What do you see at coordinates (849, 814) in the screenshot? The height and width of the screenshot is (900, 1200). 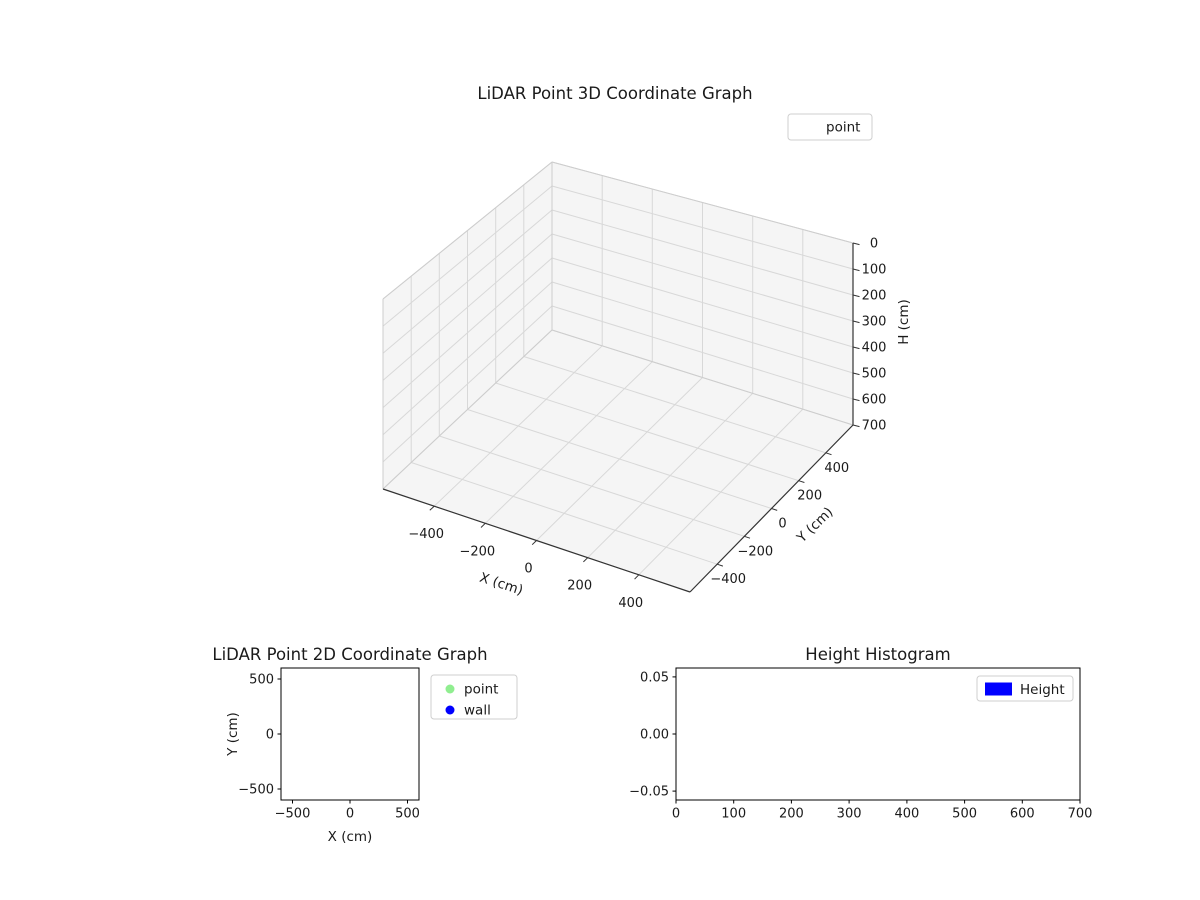 I see `x-tick-label: 300` at bounding box center [849, 814].